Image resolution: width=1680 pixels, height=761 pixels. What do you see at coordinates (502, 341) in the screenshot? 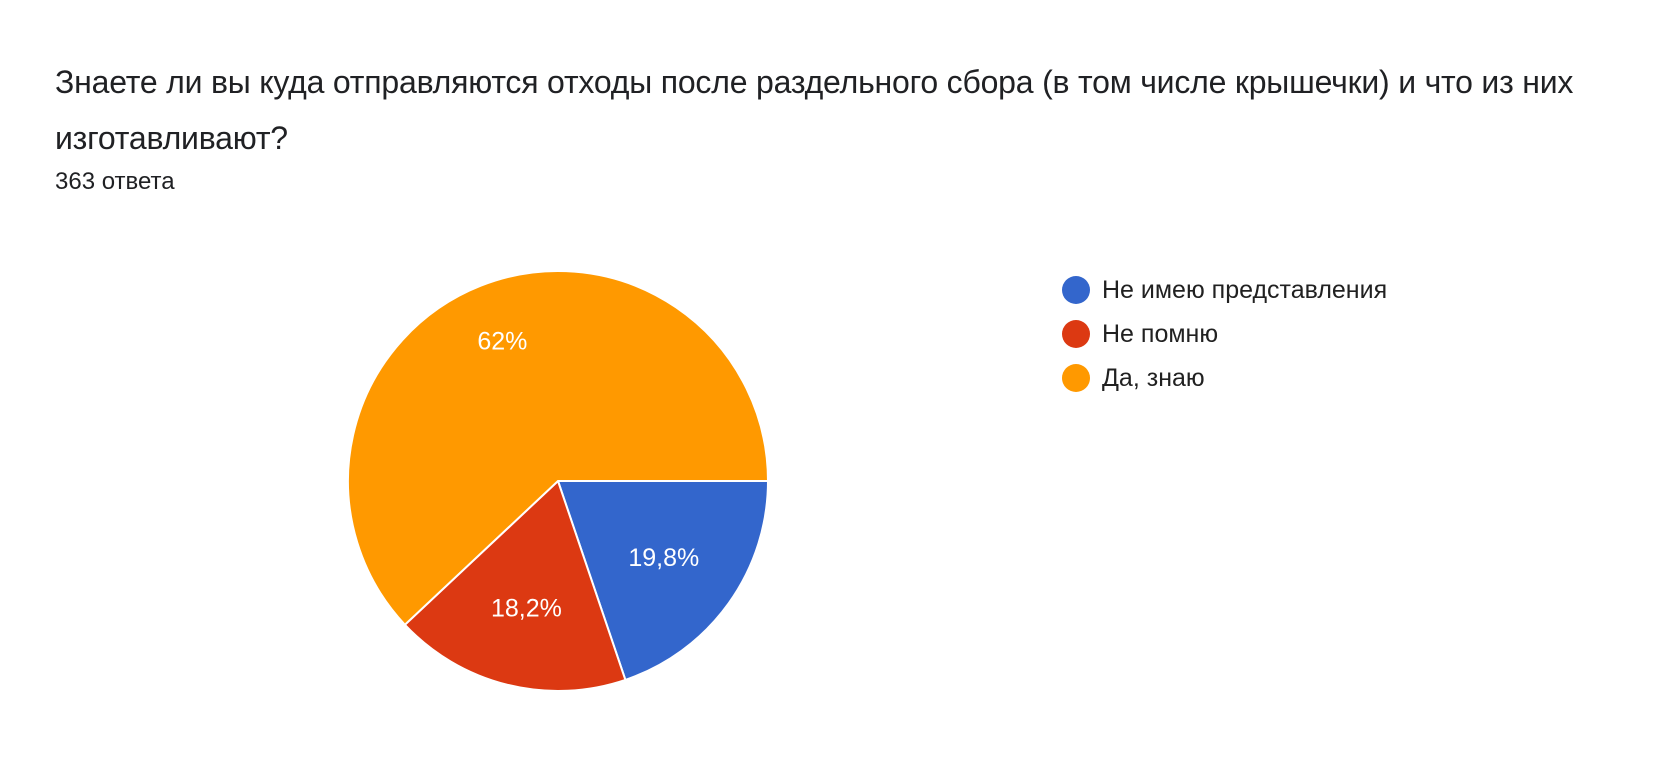
I see `slice-percent-label: 62%` at bounding box center [502, 341].